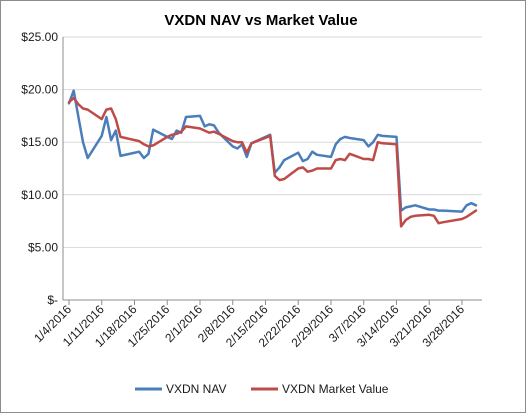 This screenshot has width=526, height=413. What do you see at coordinates (335, 389) in the screenshot?
I see `legend-label-market-value: VXDN Market Value` at bounding box center [335, 389].